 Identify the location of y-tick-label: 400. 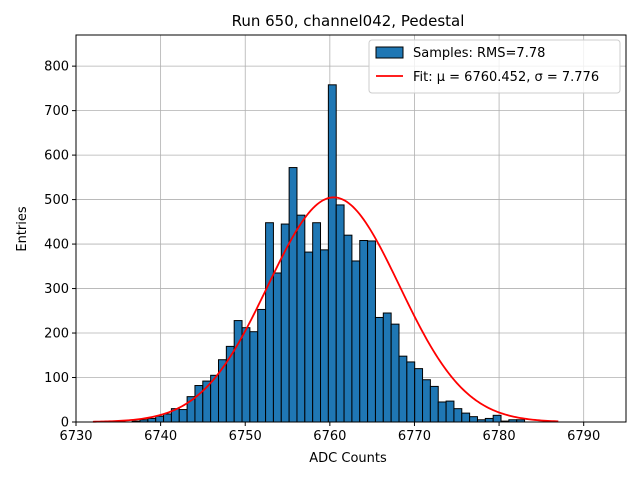
(56, 245).